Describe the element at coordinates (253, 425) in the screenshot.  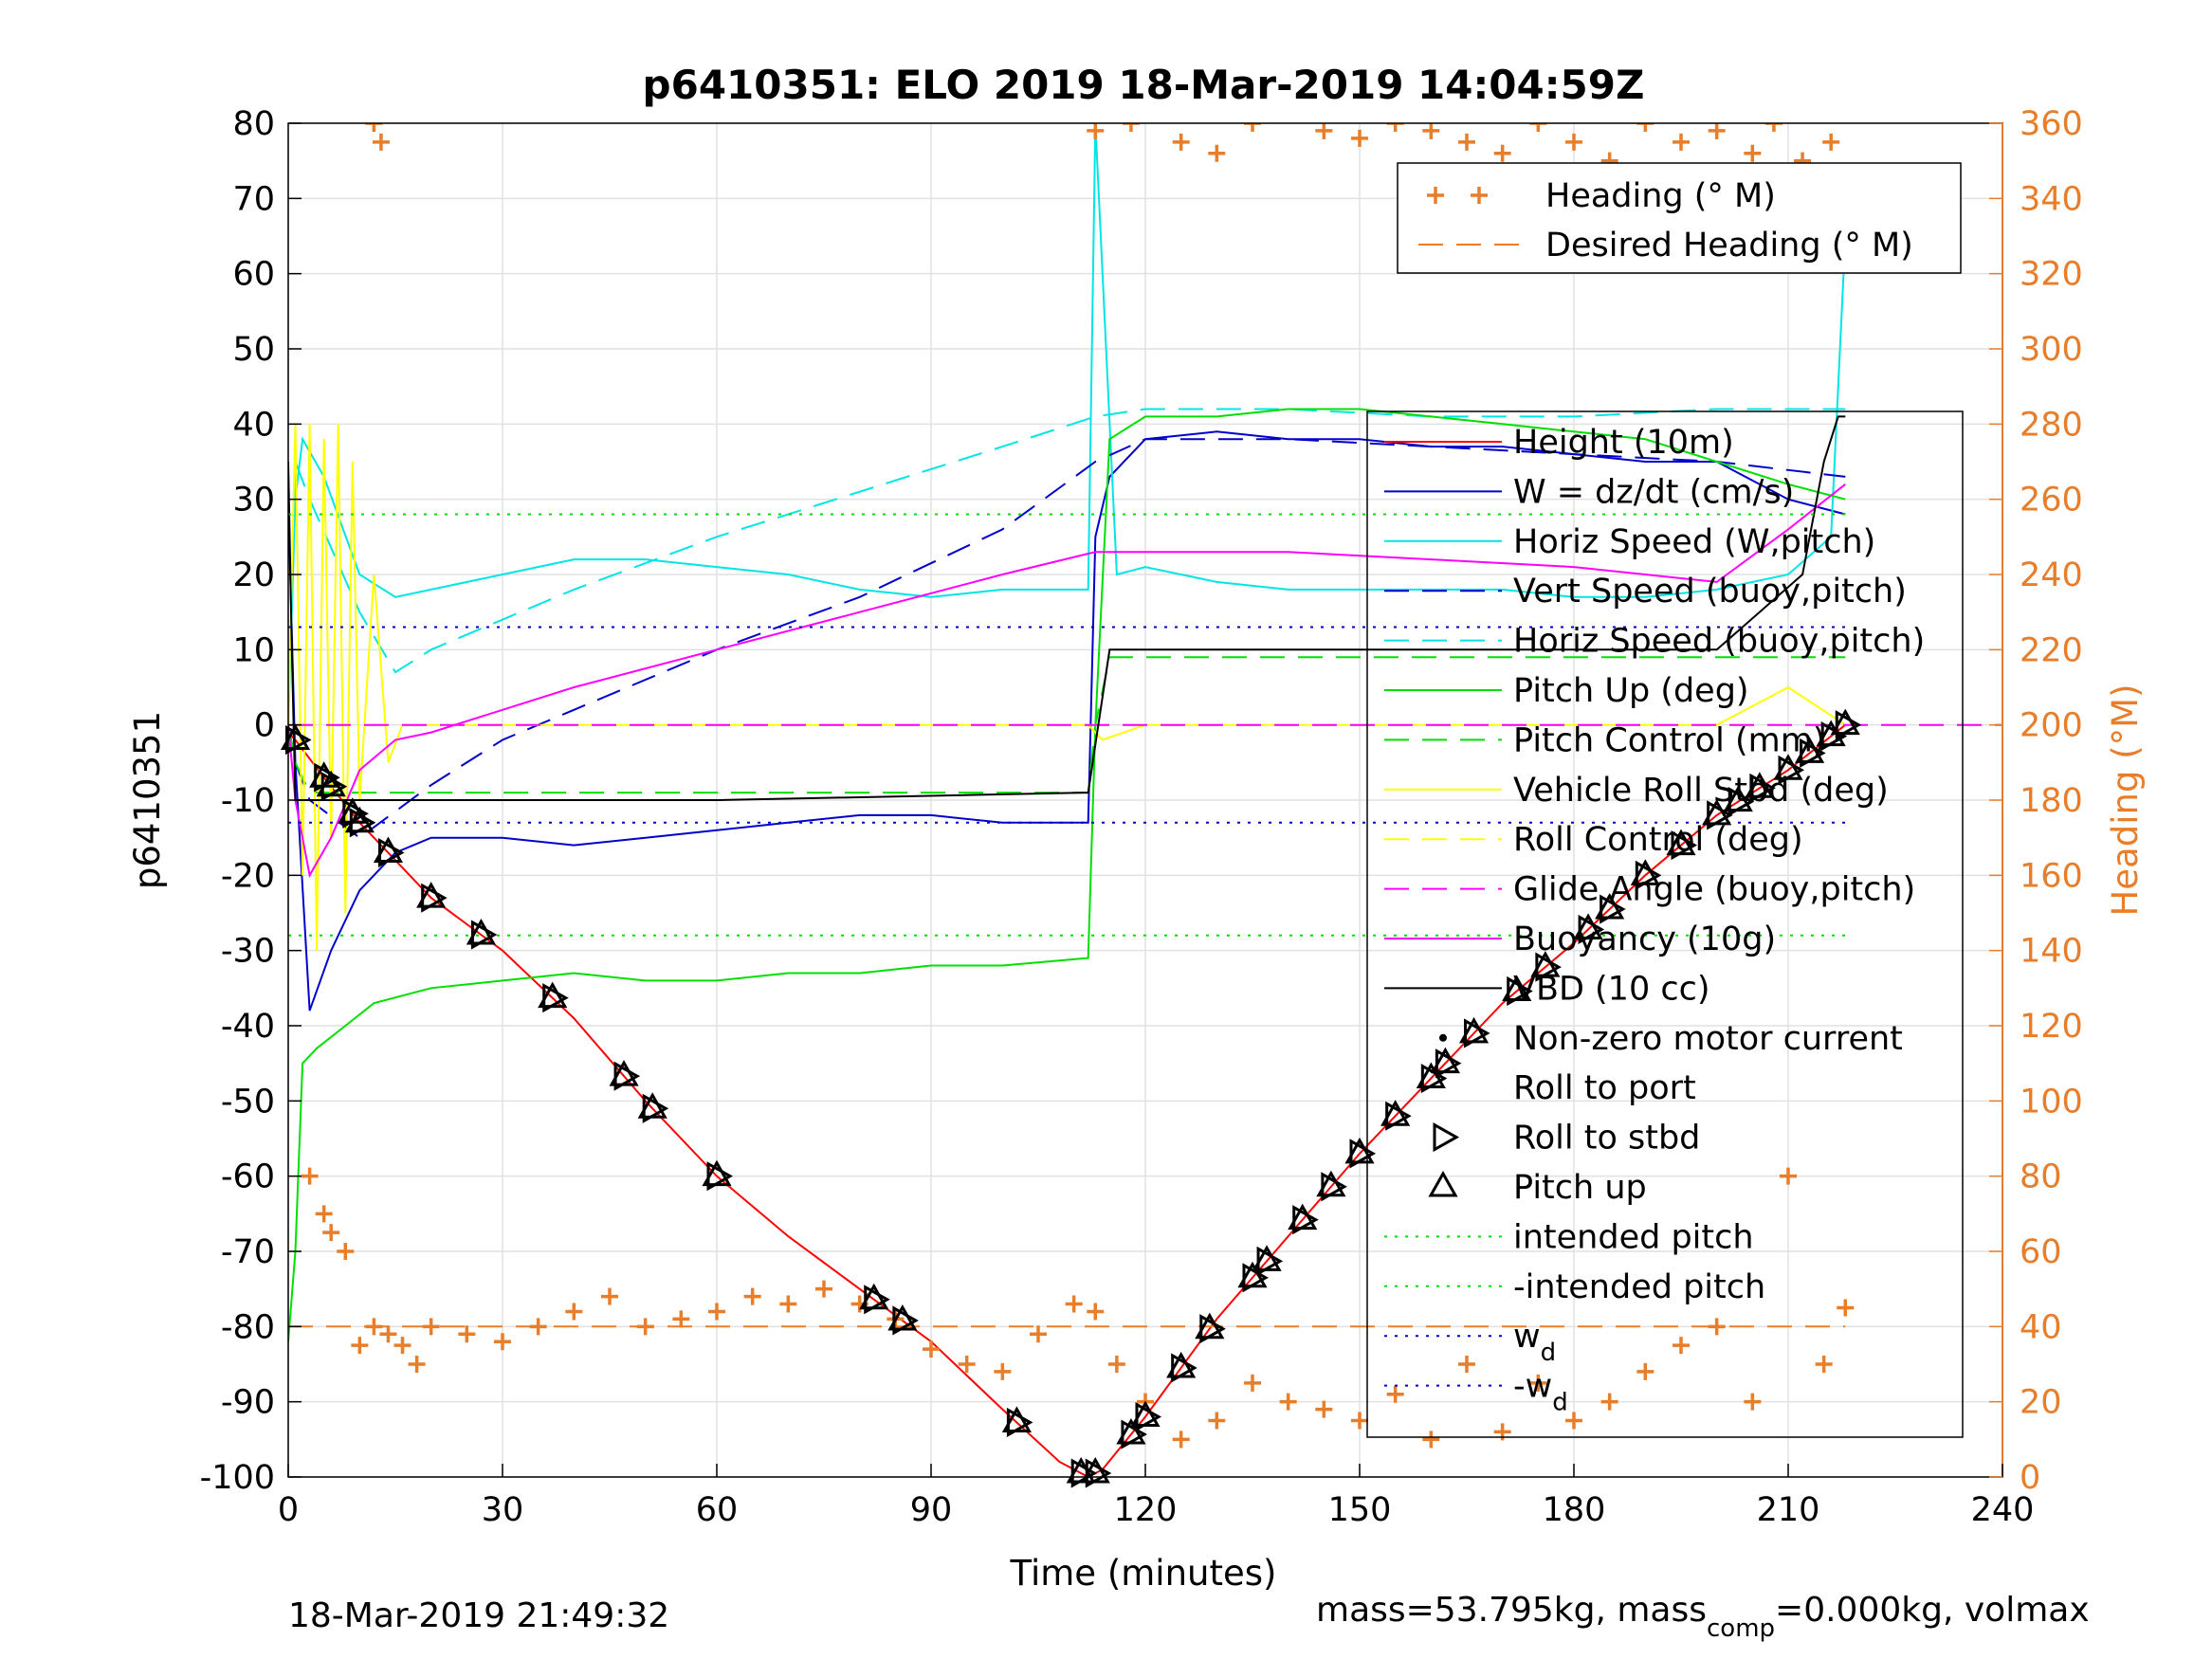
I see `y-tick-label: 40` at that location.